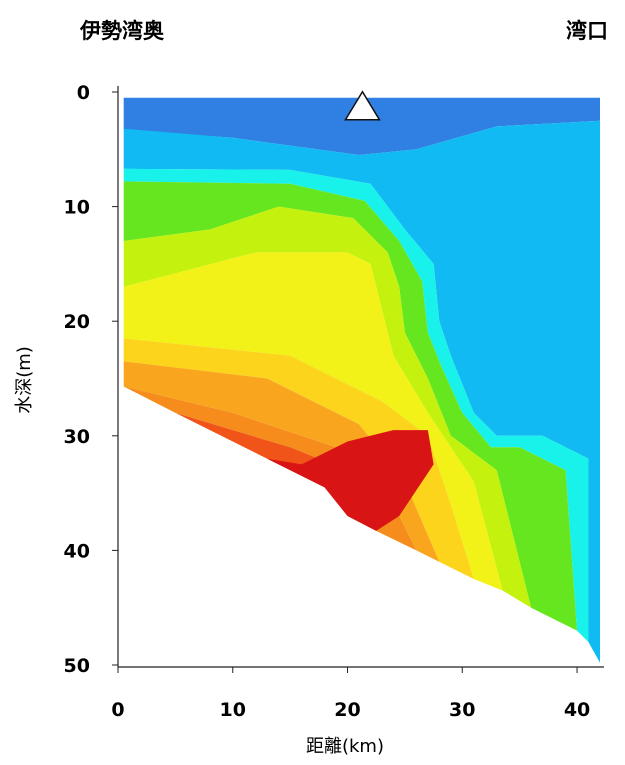  What do you see at coordinates (77, 437) in the screenshot?
I see `y-tick-label: 30` at bounding box center [77, 437].